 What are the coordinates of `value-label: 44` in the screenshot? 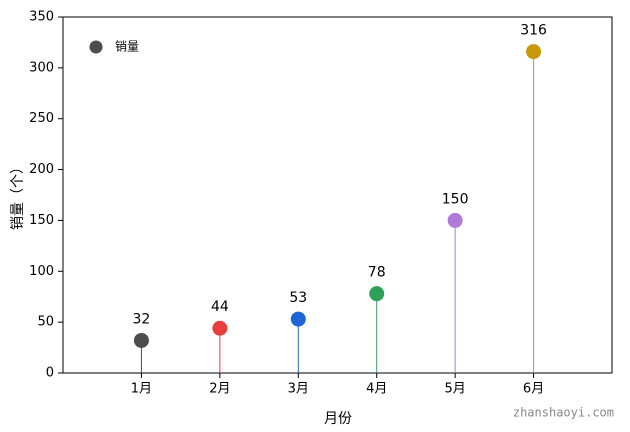 It's located at (220, 307).